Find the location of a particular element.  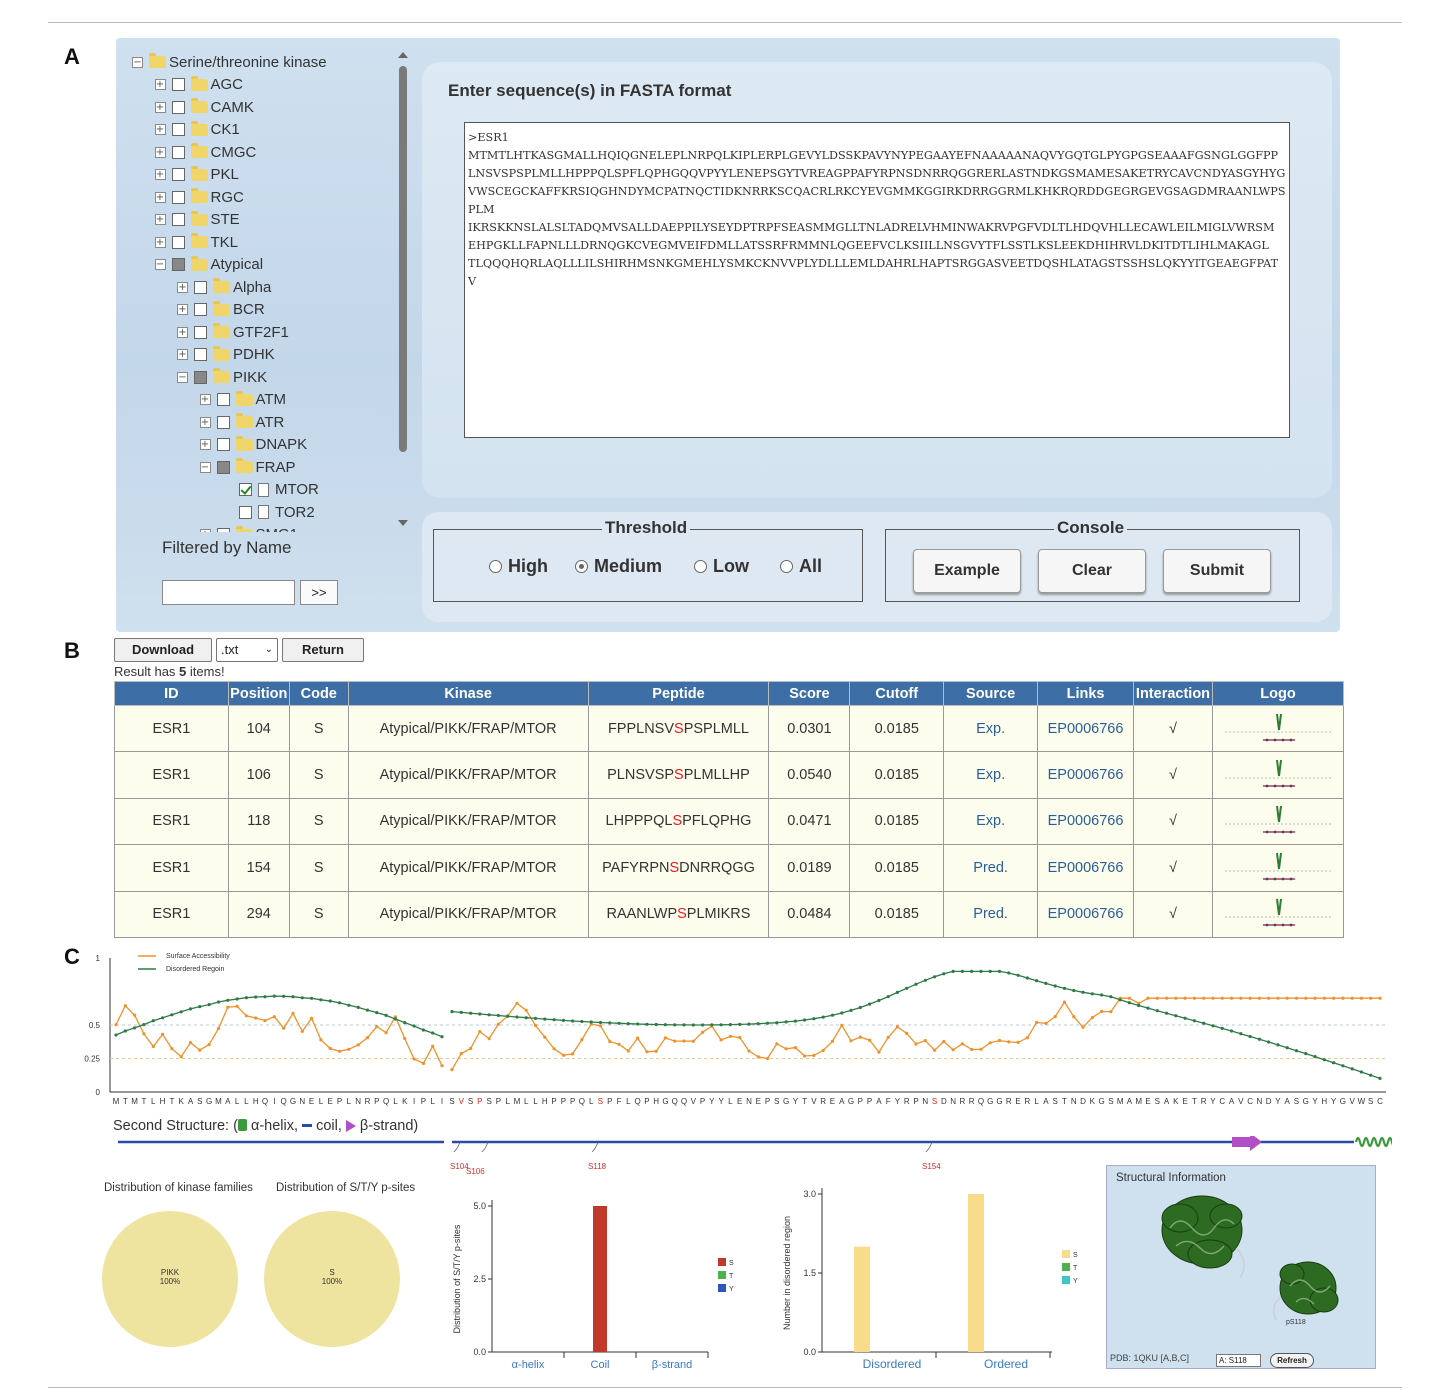

tree-item: + CMGC is located at coordinates (205, 152).